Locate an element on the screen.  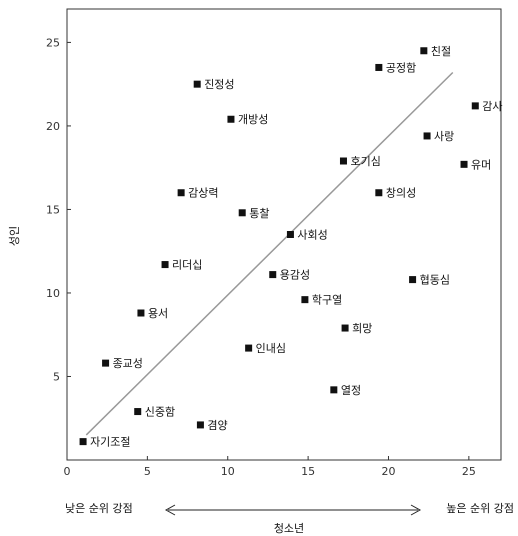
x-tick-label: 15 is located at coordinates (308, 471).